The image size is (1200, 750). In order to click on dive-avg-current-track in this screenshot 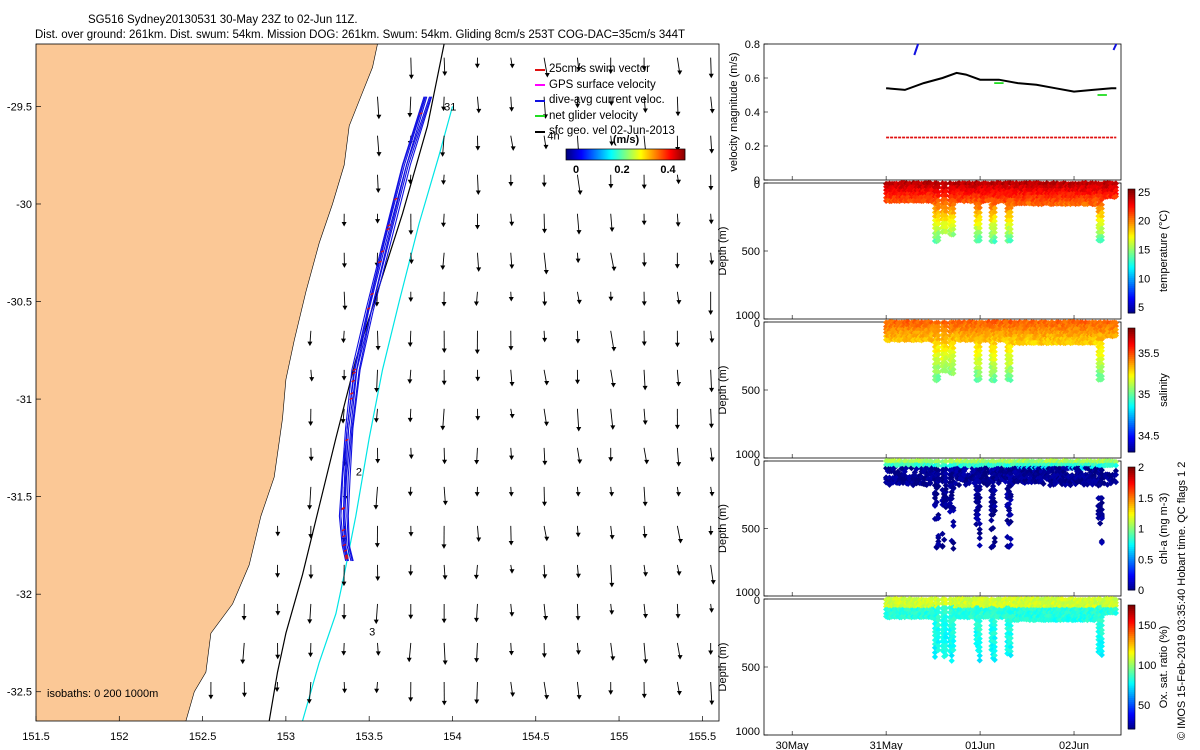, I will do `click(387, 329)`.